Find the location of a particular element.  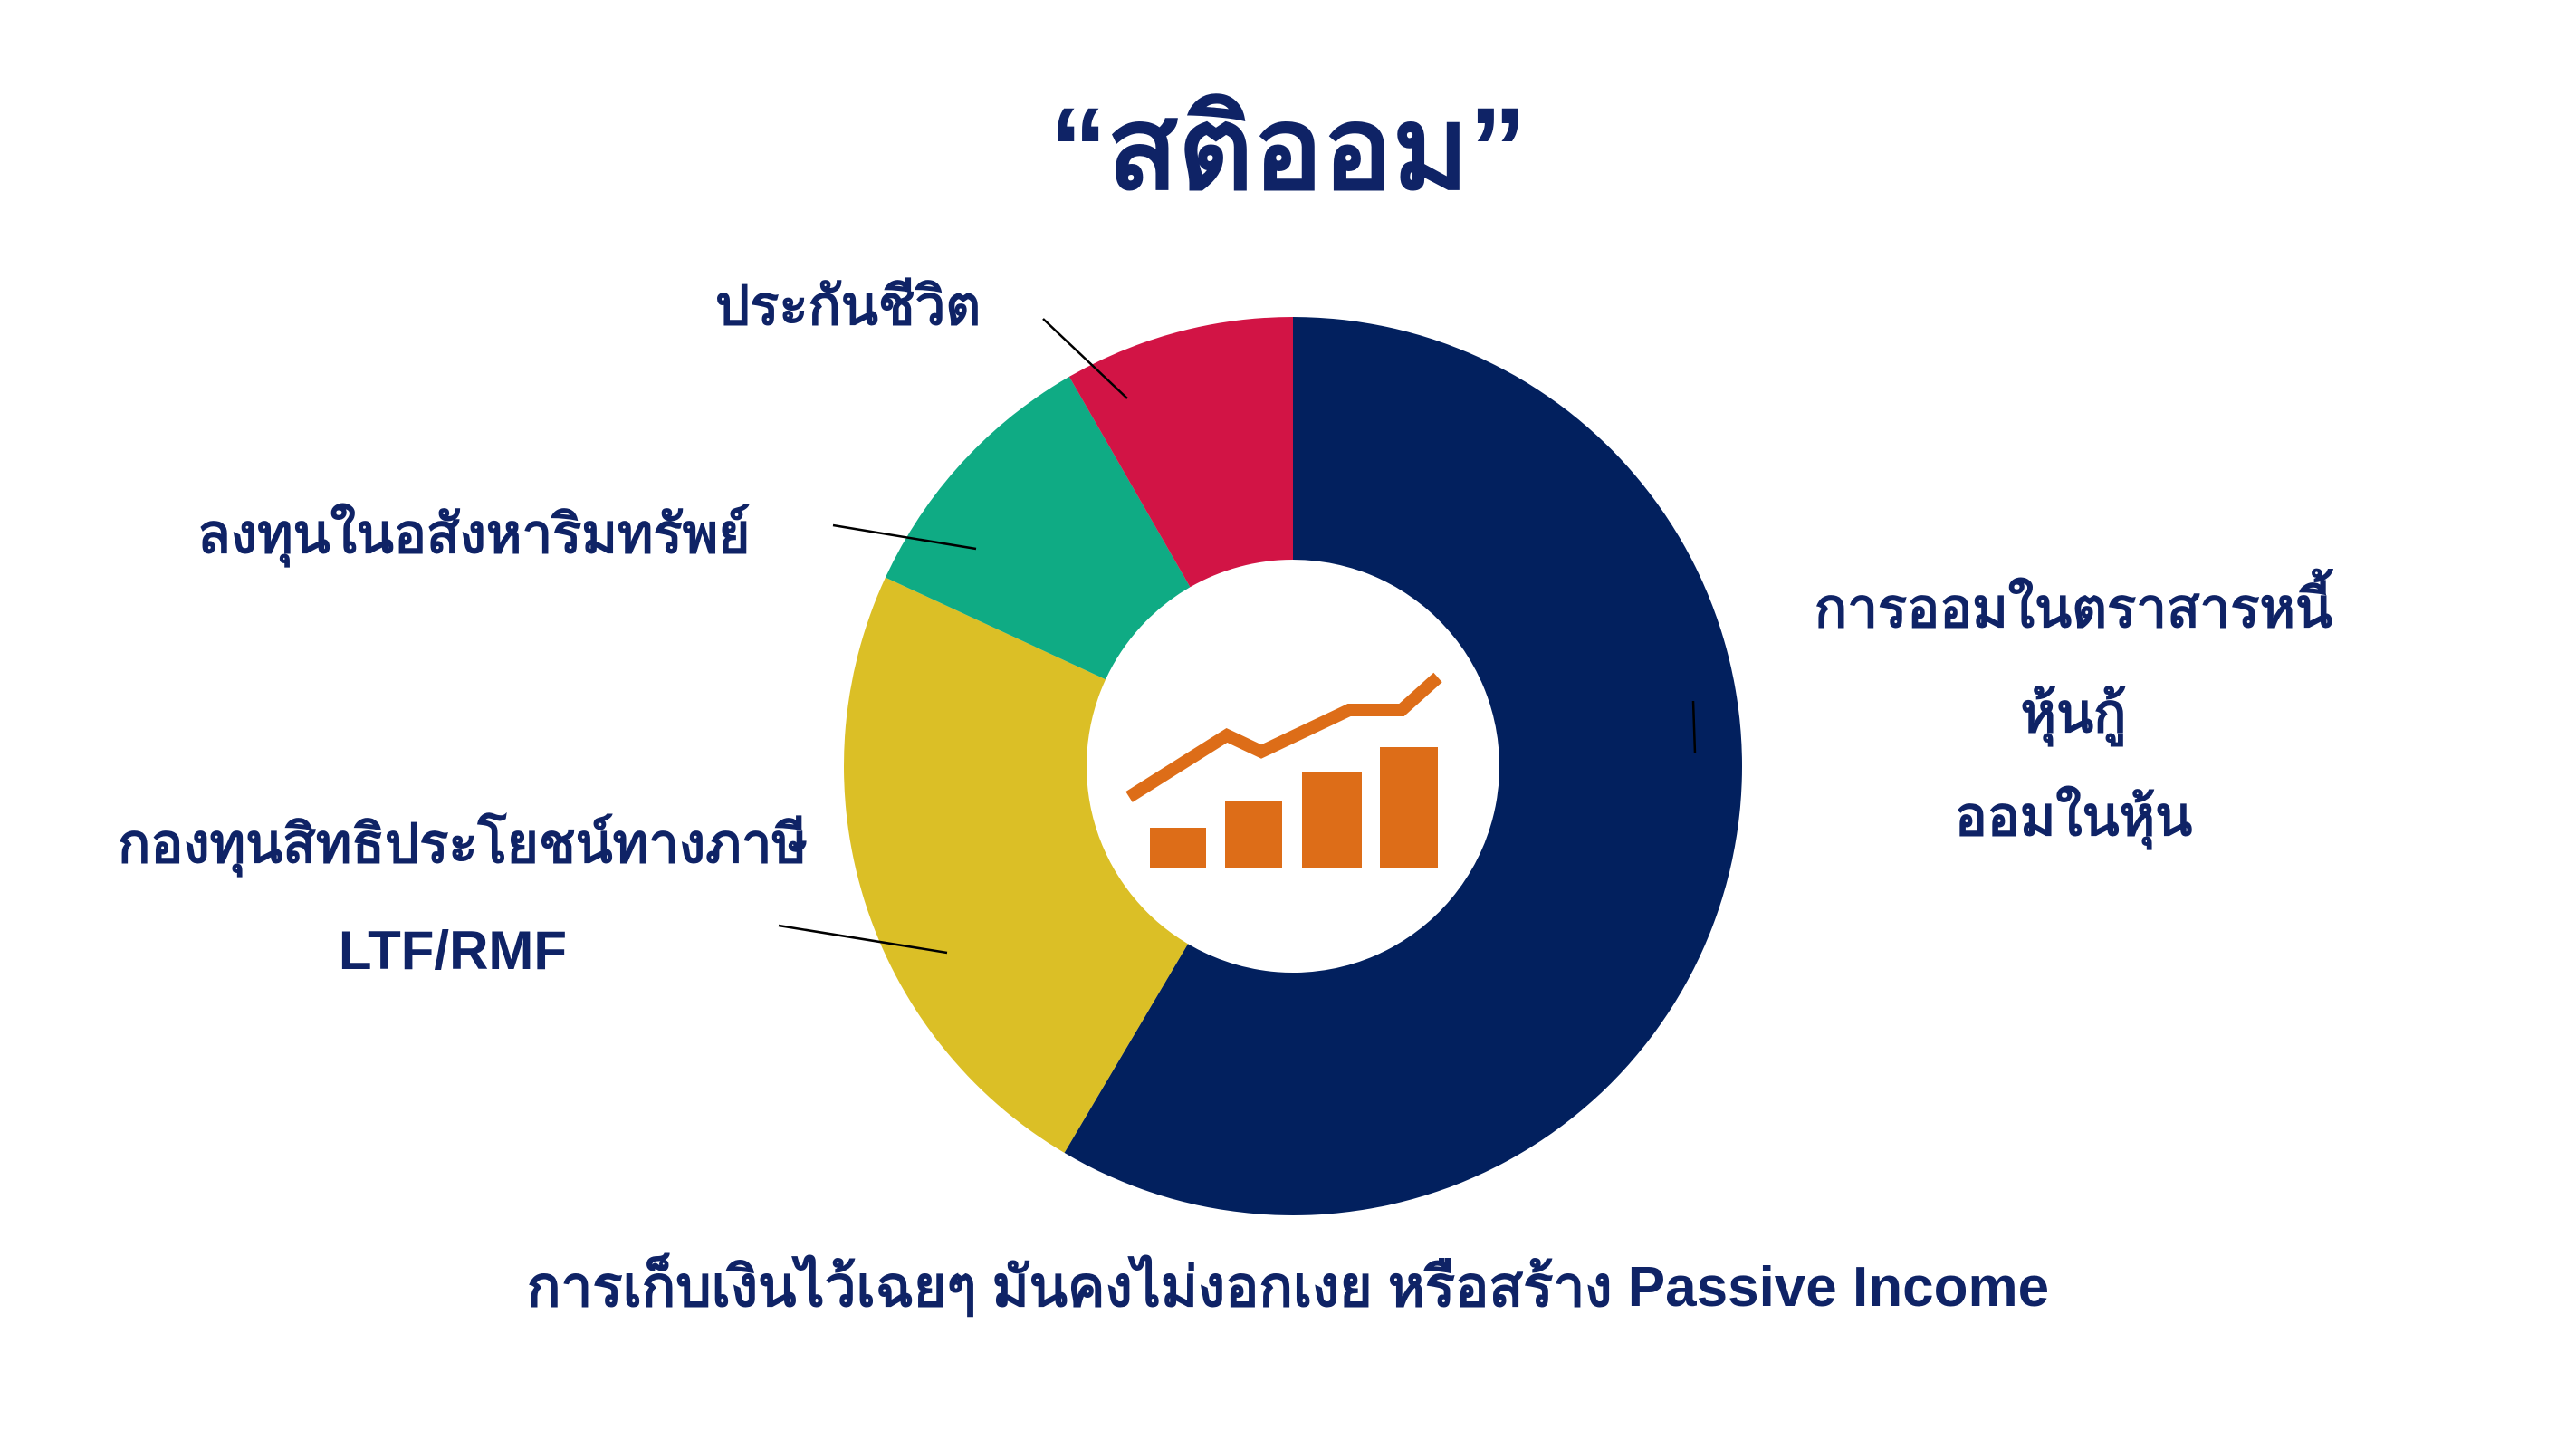

label-bonds-line1: การออมในตราสารหนี้ is located at coordinates (2073, 608).